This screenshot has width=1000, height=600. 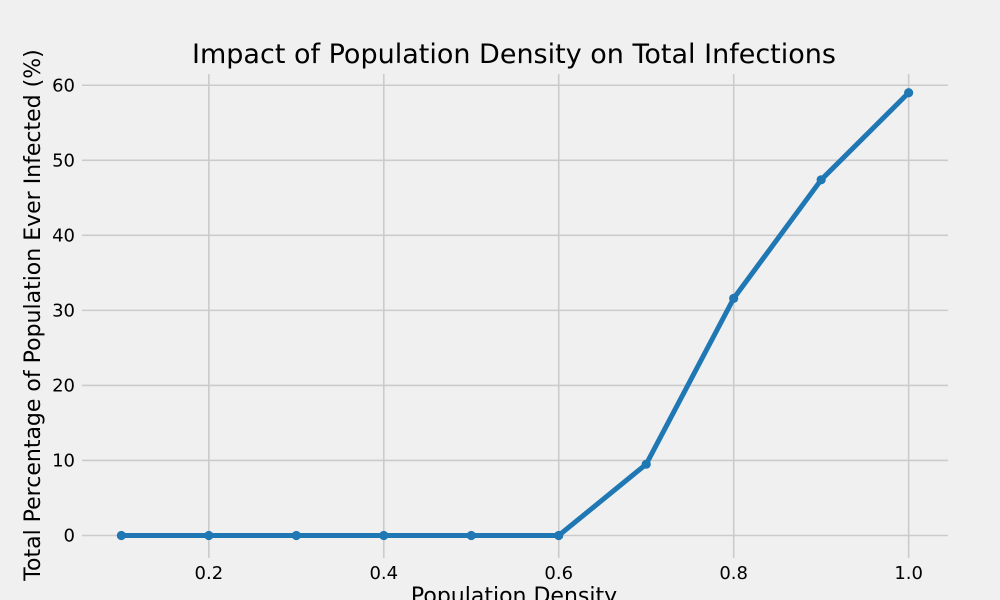 I want to click on y-tick-label: 0, so click(x=69, y=535).